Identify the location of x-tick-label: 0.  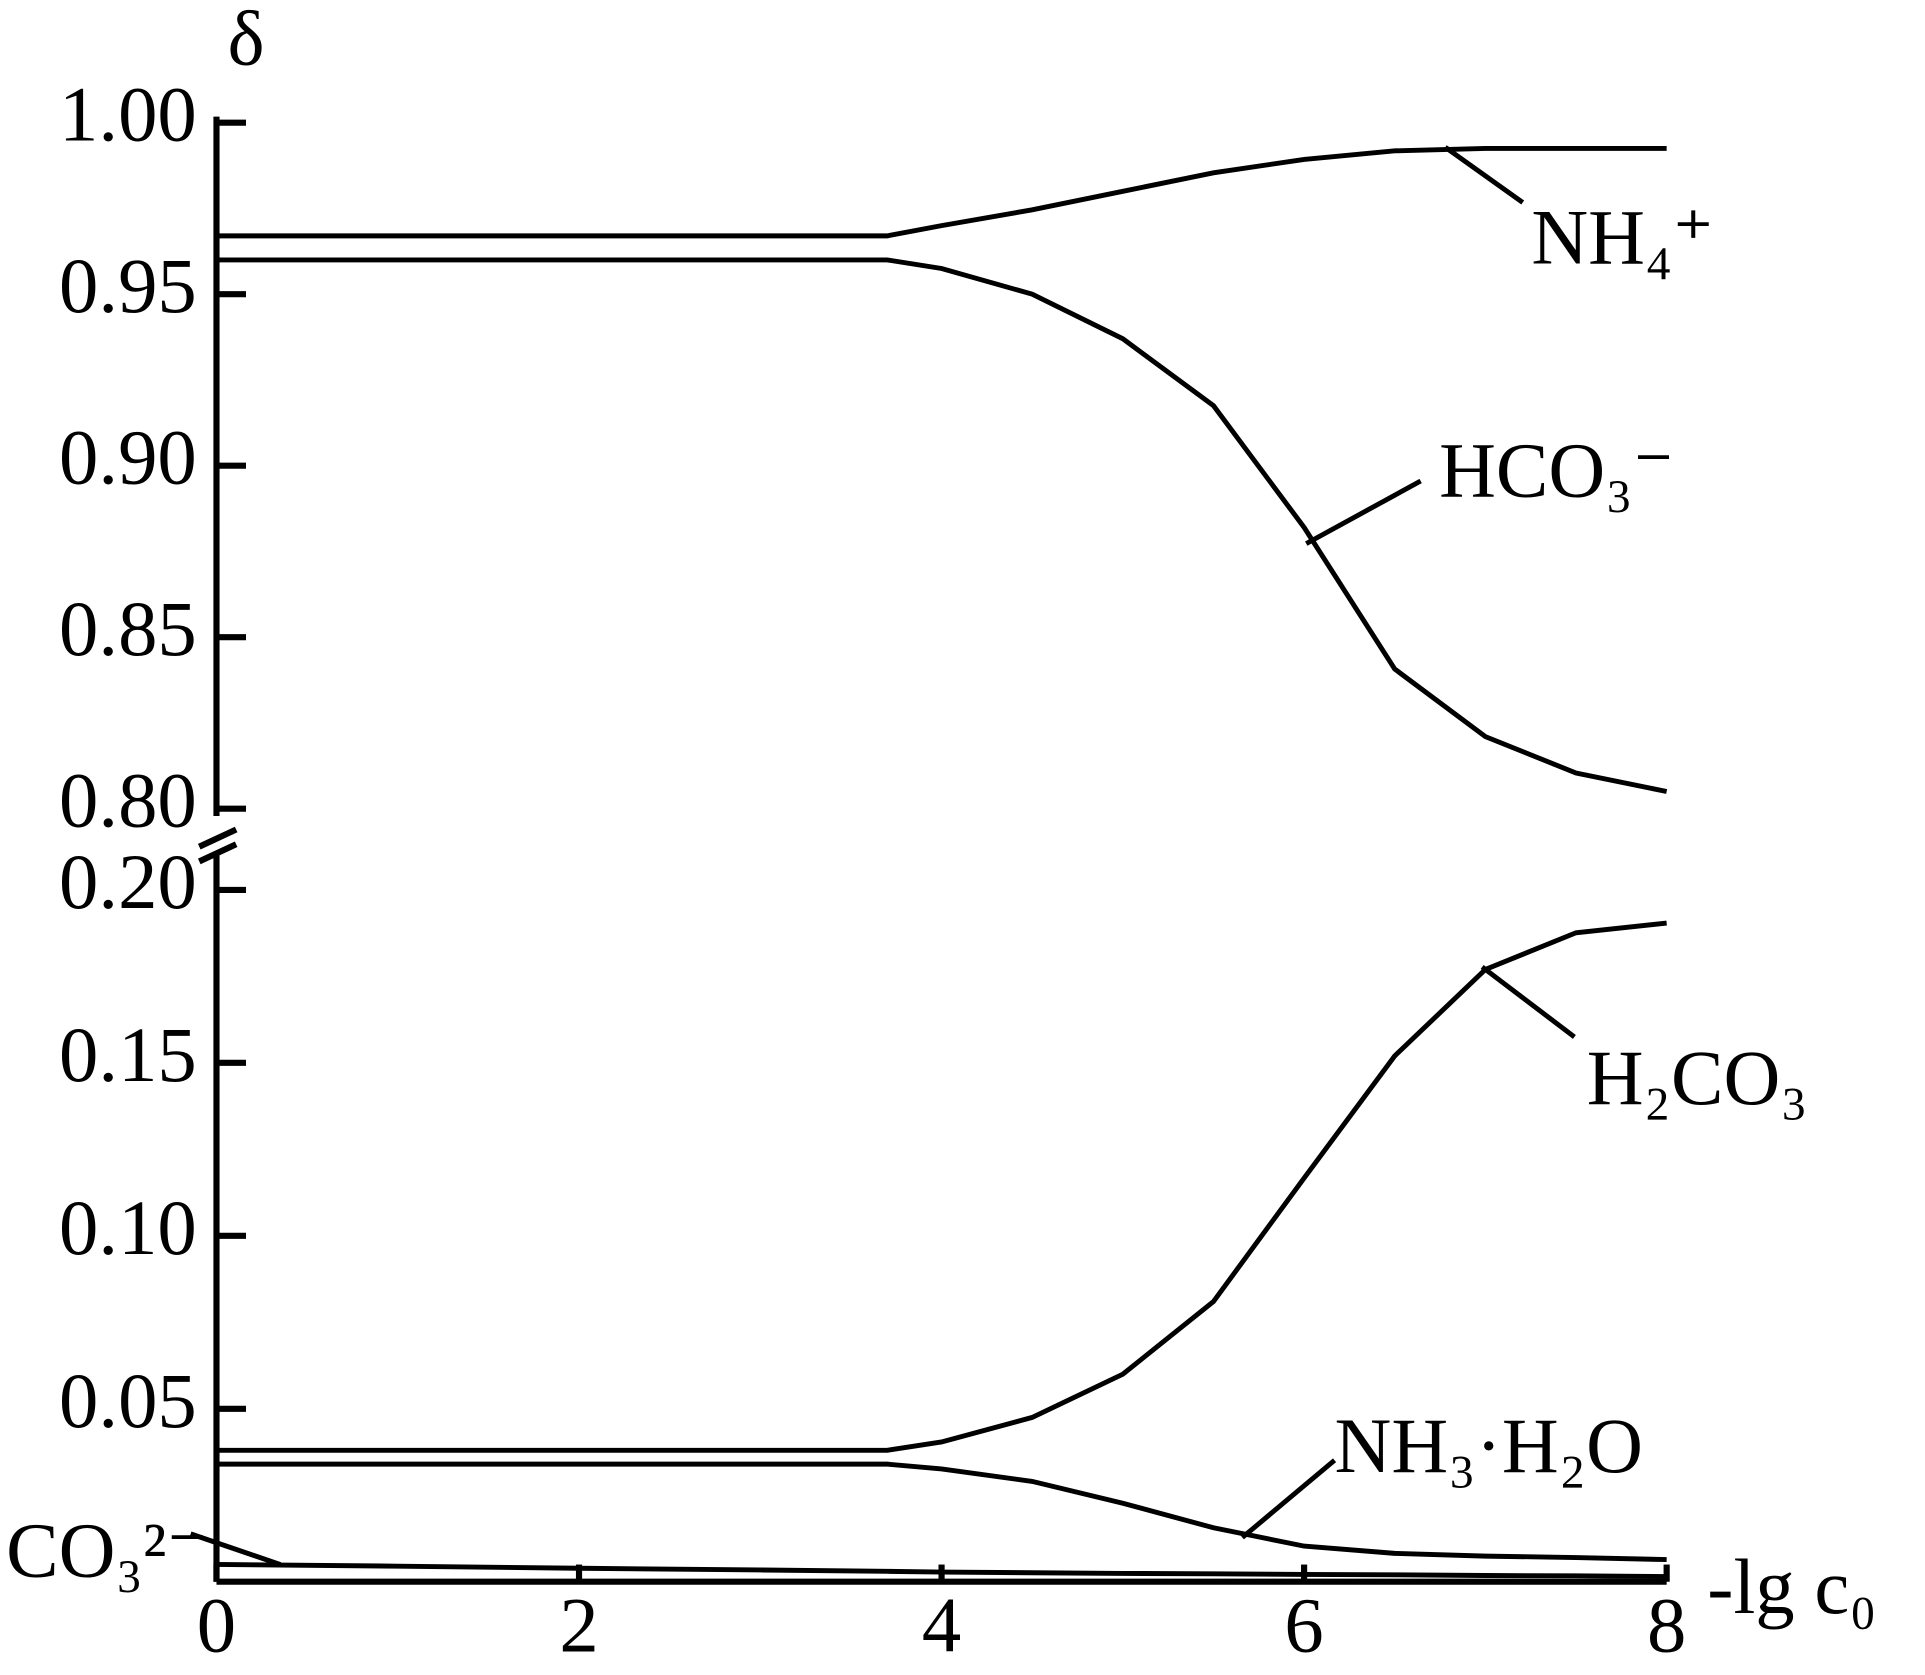
(216, 1625).